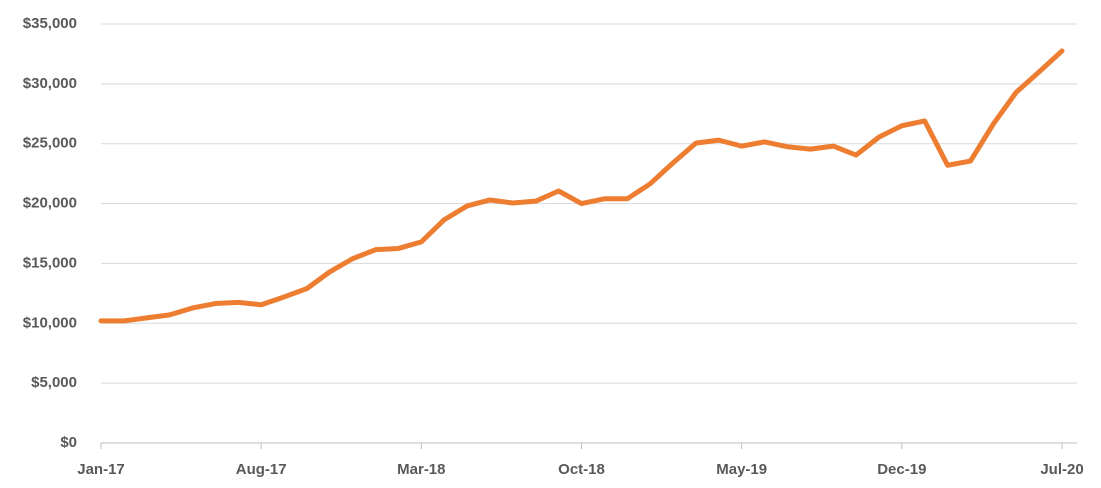 The height and width of the screenshot is (488, 1101). I want to click on y-tick-label: $10,000, so click(50, 322).